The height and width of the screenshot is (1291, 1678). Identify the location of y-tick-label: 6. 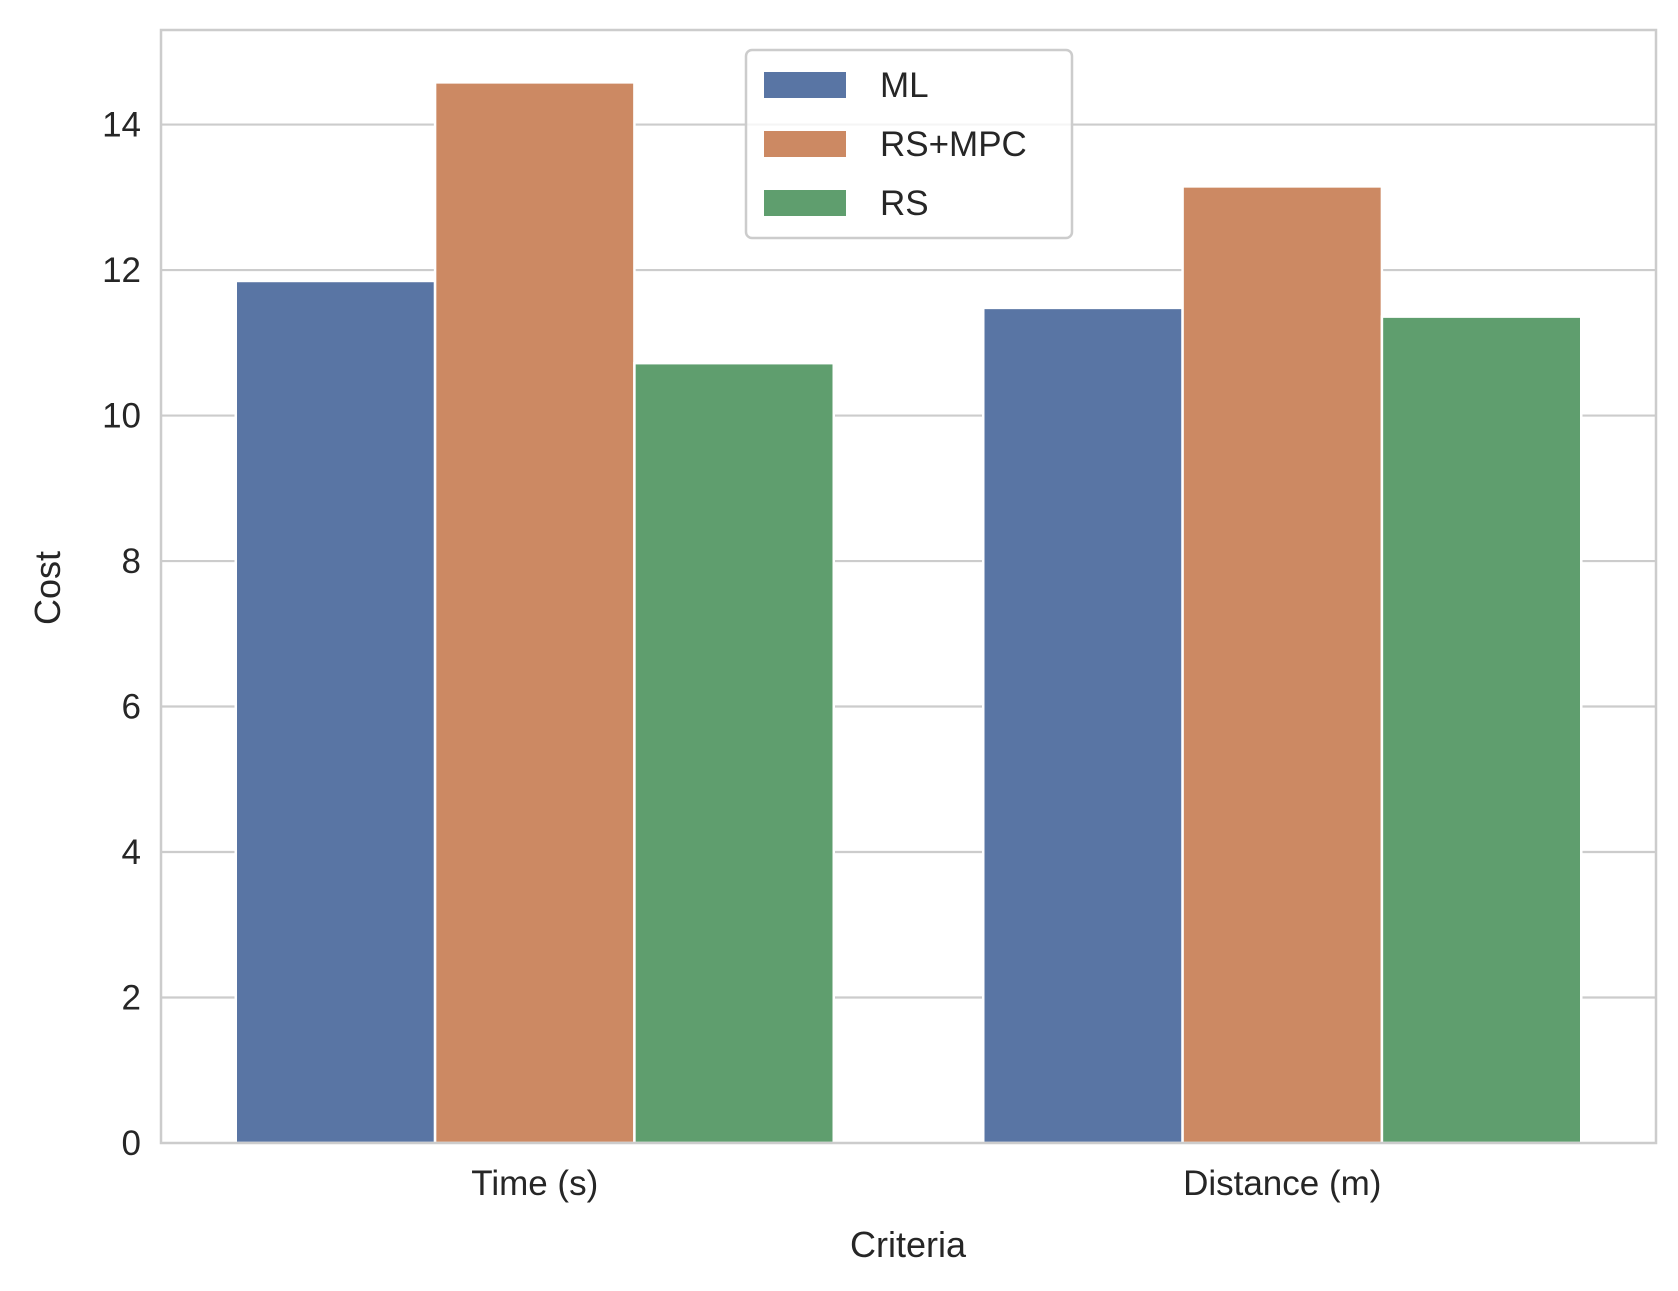
(131, 707).